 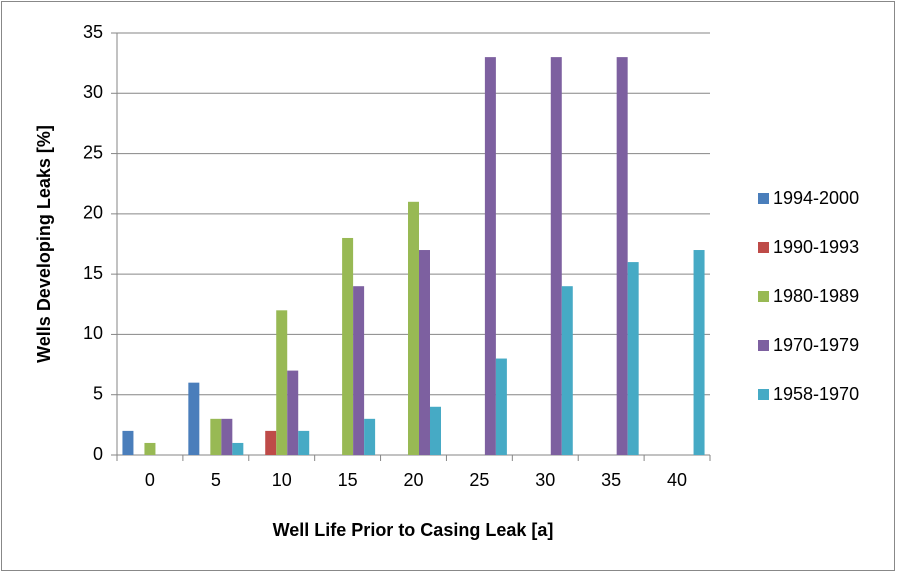 What do you see at coordinates (93, 213) in the screenshot?
I see `y-tick-label: 20` at bounding box center [93, 213].